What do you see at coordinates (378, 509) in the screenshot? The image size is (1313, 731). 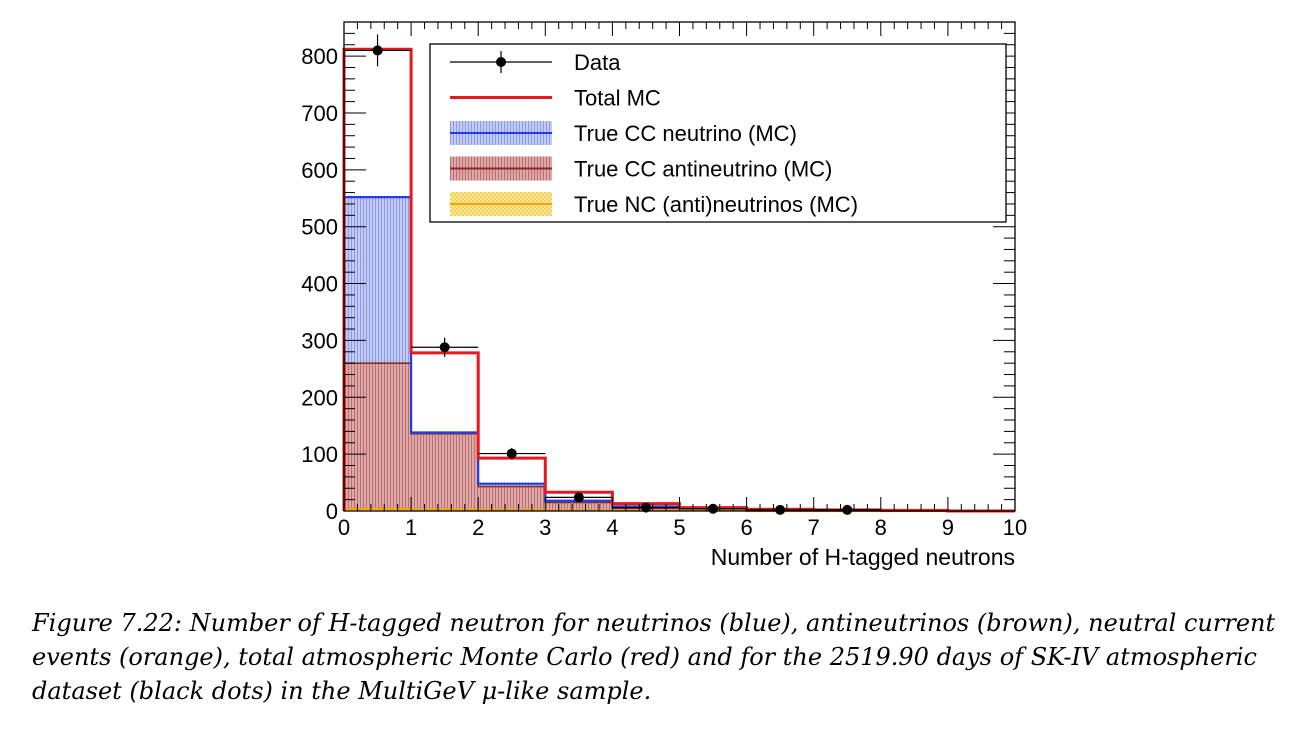 I see `true-nc-anti-neutrinos-mc-bar` at bounding box center [378, 509].